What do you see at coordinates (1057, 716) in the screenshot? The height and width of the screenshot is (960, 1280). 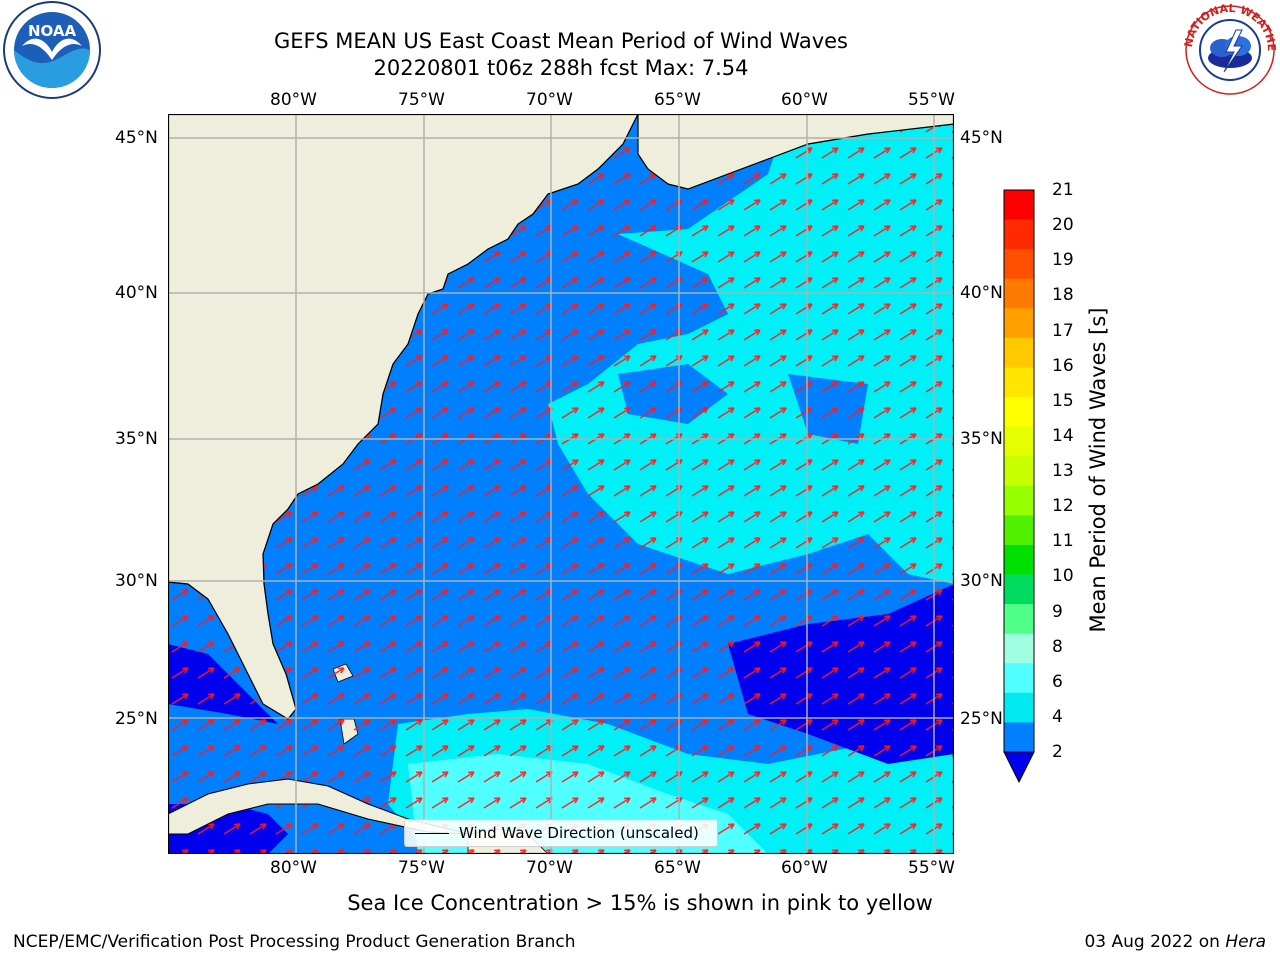 I see `colorbar-tick-label: 4` at bounding box center [1057, 716].